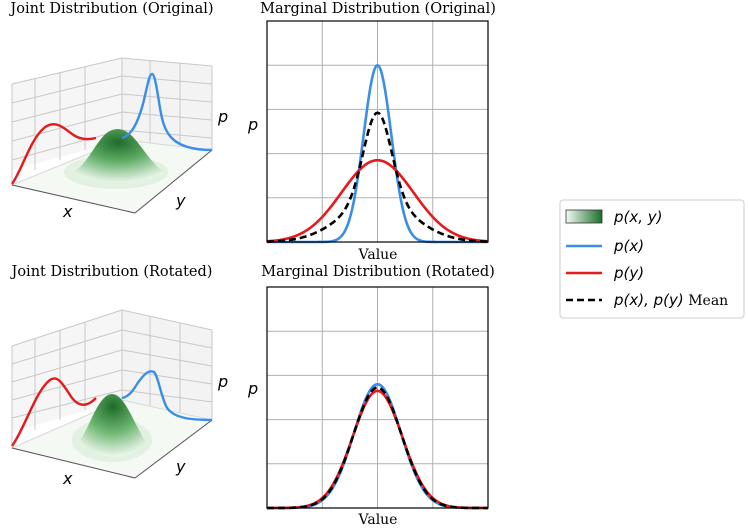  What do you see at coordinates (167, 396) in the screenshot?
I see `joint-rotated-px-curve` at bounding box center [167, 396].